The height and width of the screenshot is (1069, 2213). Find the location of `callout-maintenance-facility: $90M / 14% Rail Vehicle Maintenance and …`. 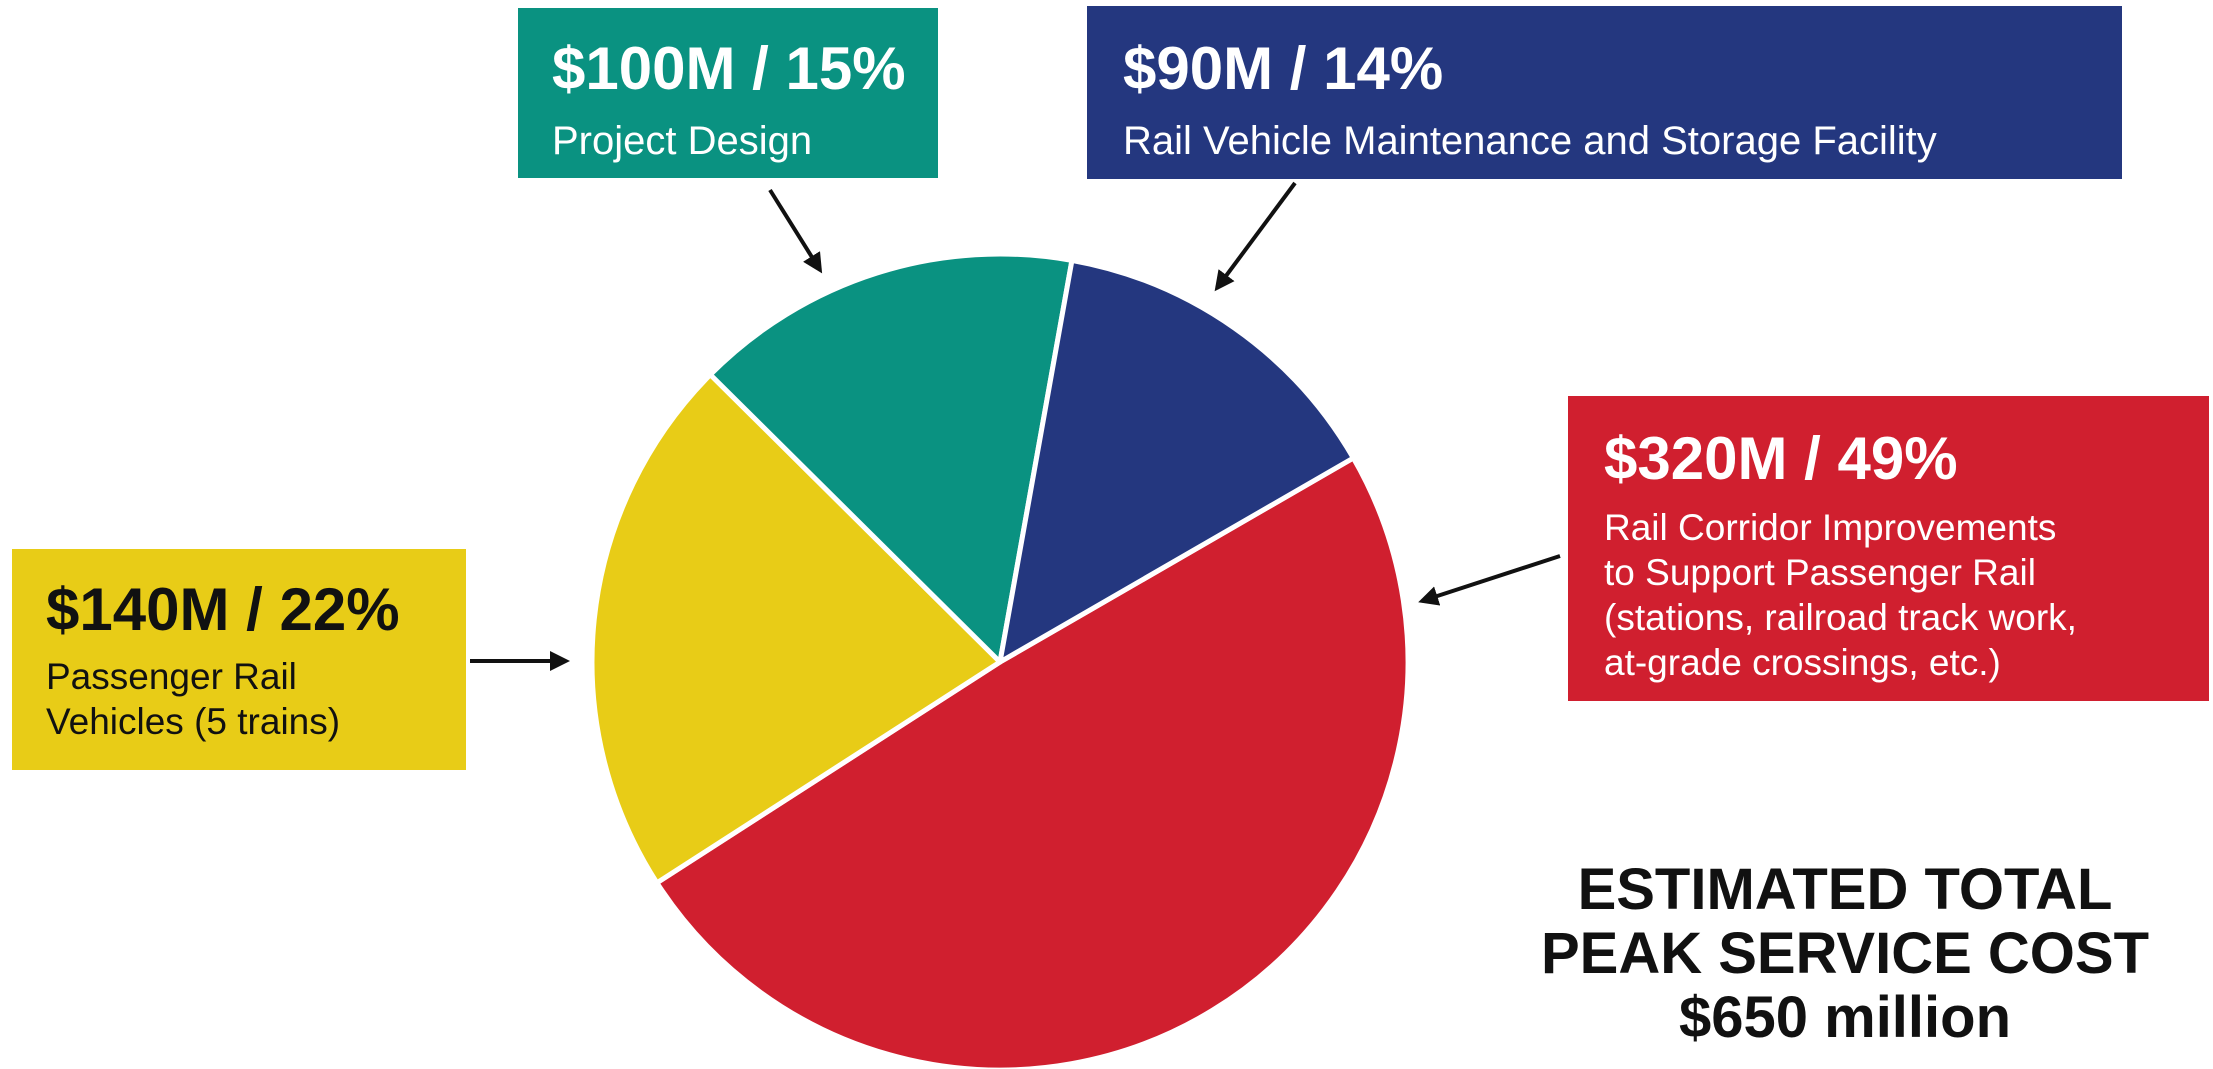

callout-maintenance-facility: $90M / 14% Rail Vehicle Maintenance and … is located at coordinates (1604, 92).